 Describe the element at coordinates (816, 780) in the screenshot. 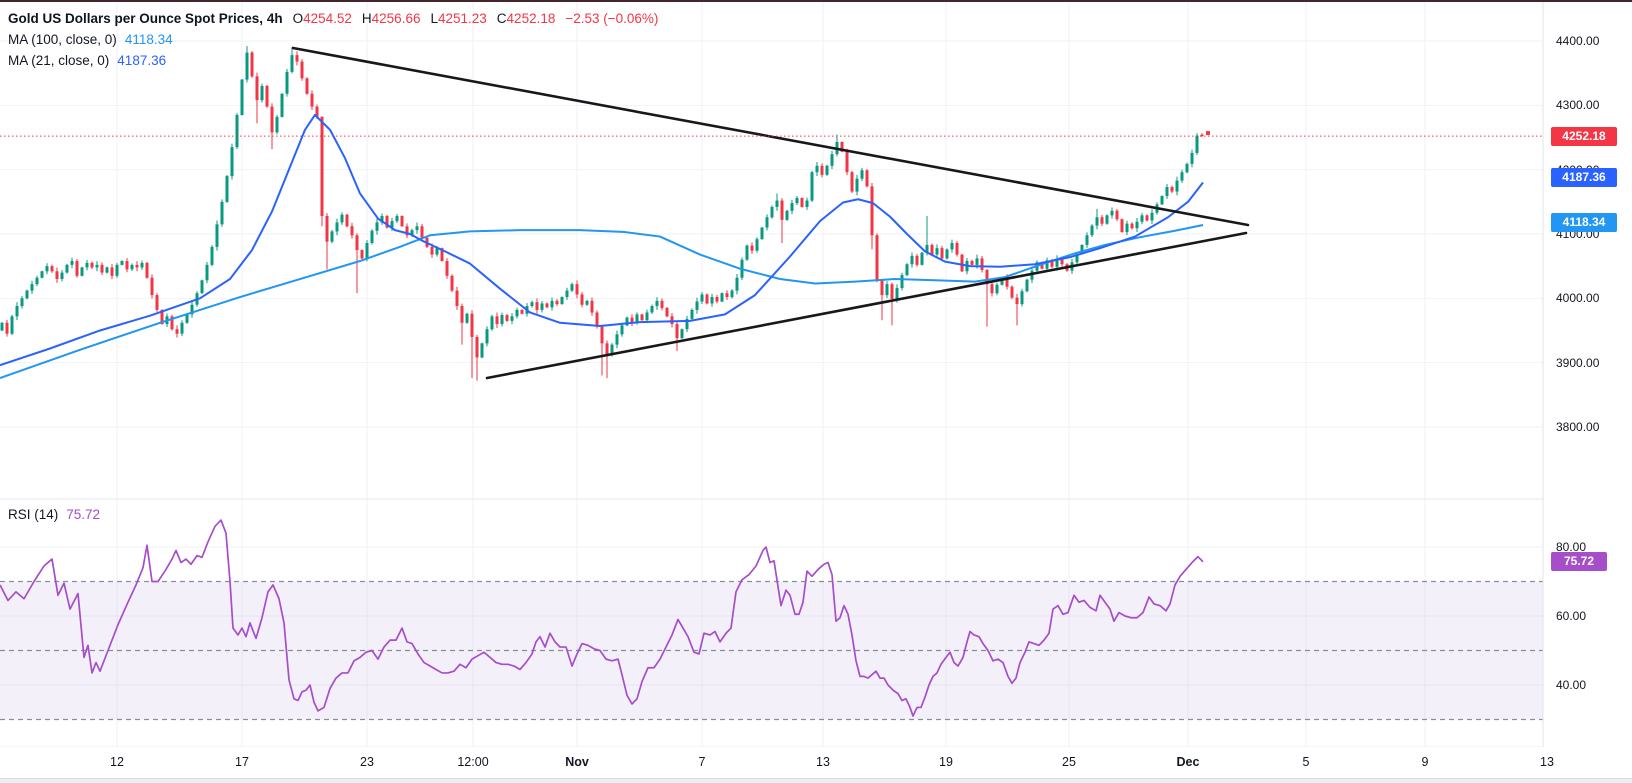

I see `bottom-strip` at that location.